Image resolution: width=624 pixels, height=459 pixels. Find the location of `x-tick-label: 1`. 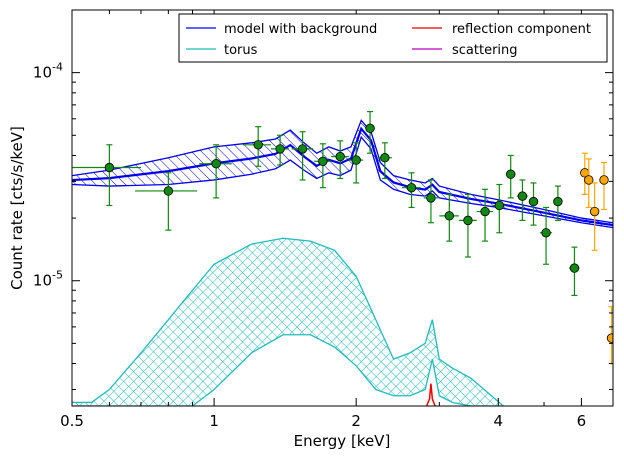

x-tick-label: 1 is located at coordinates (214, 421).